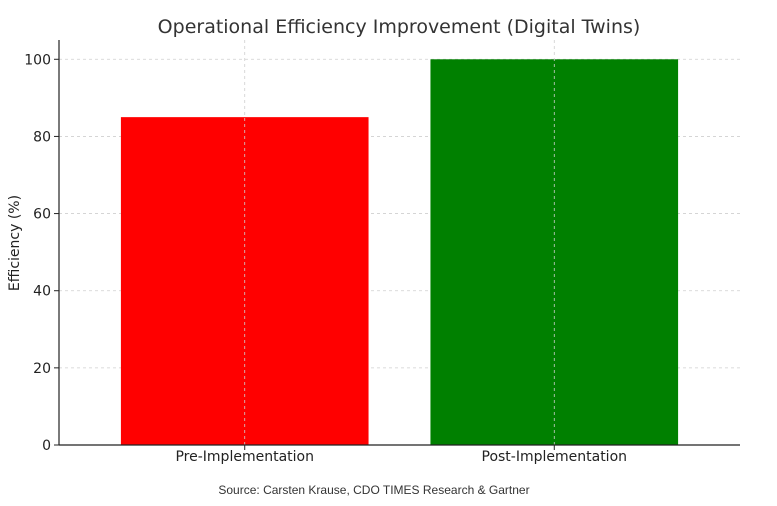 This screenshot has width=777, height=506. I want to click on y-tick-label: 40, so click(42, 292).